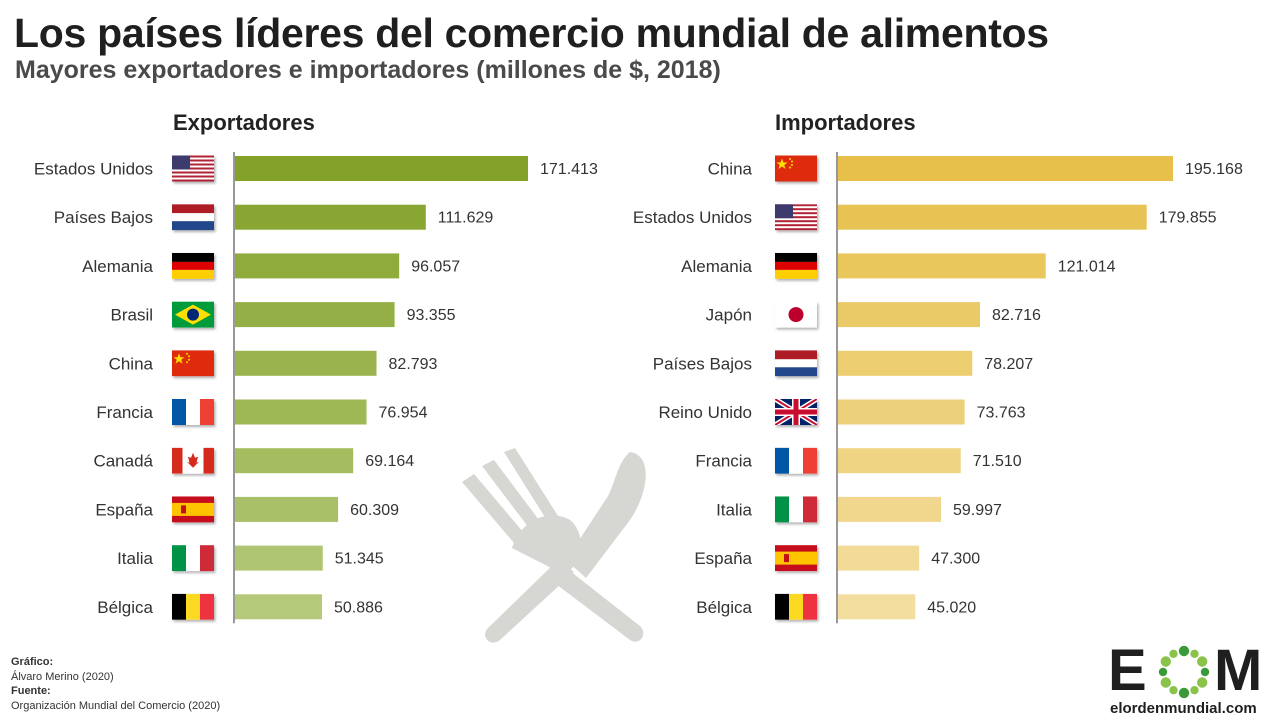  Describe the element at coordinates (1087, 266) in the screenshot. I see `imp-value-label-de: 121.014` at that location.